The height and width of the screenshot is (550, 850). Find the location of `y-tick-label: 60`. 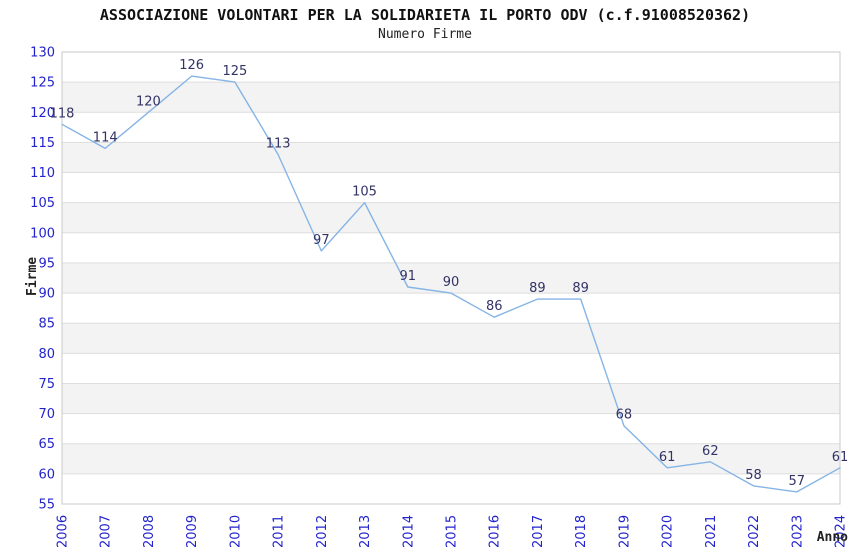

y-tick-label: 60 is located at coordinates (46, 474).